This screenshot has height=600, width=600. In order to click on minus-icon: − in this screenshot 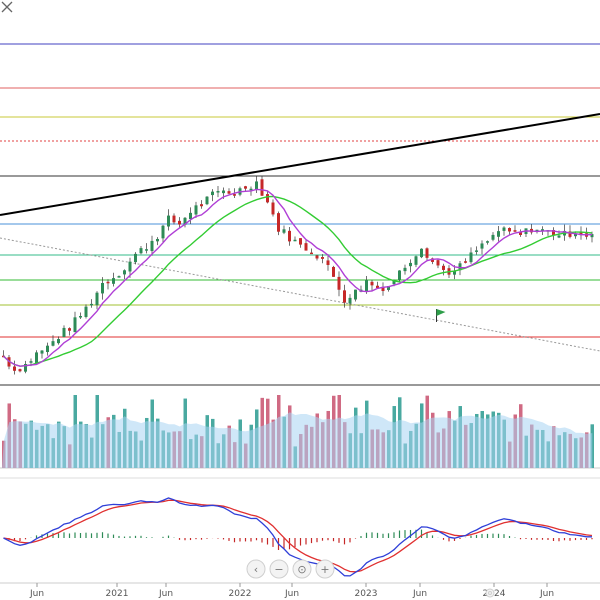, I will do `click(278, 569)`.